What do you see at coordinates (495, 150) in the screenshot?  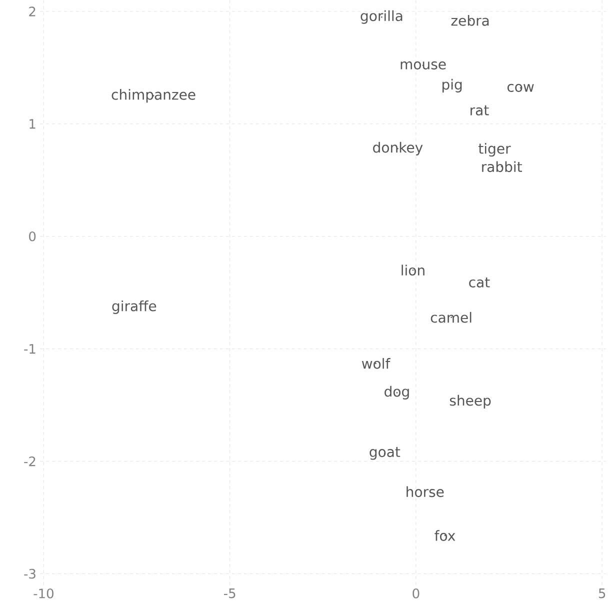 I see `data-label: tiger` at bounding box center [495, 150].